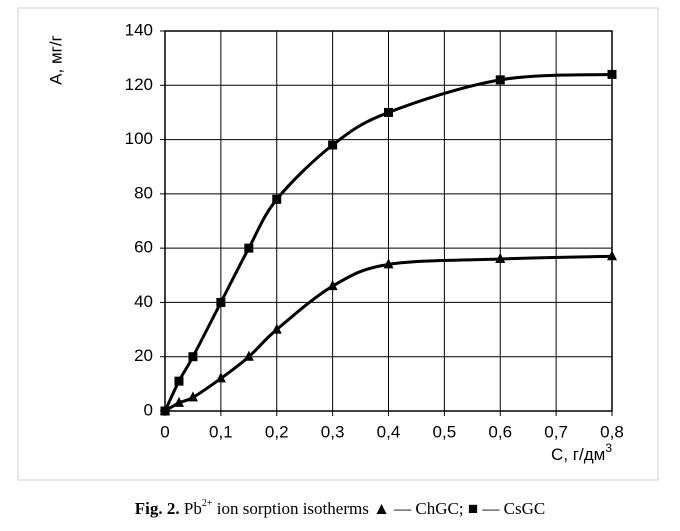 The image size is (680, 531). What do you see at coordinates (139, 29) in the screenshot?
I see `y-tick-label: 140` at bounding box center [139, 29].